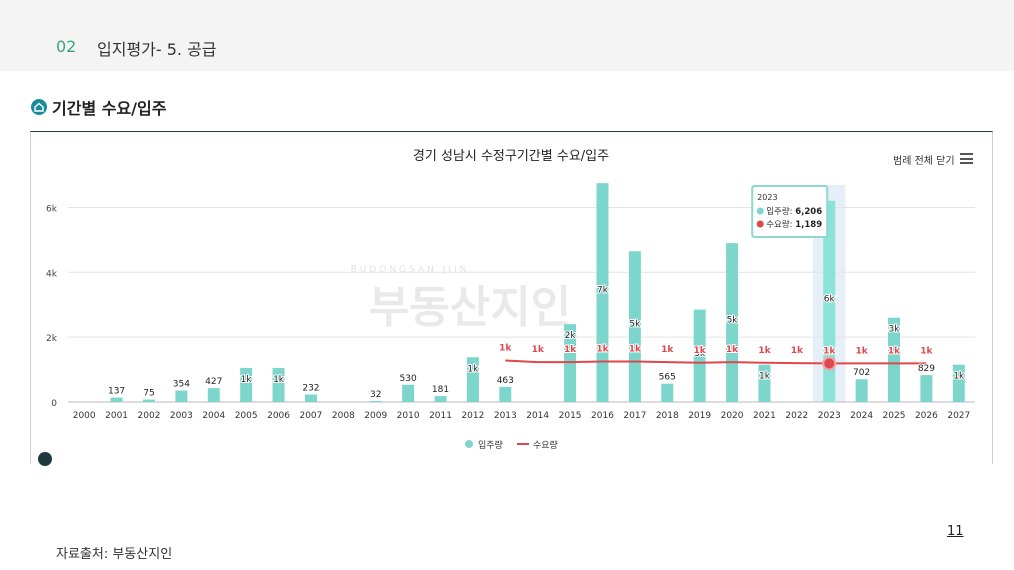  I want to click on bar-data-label: 181, so click(440, 390).